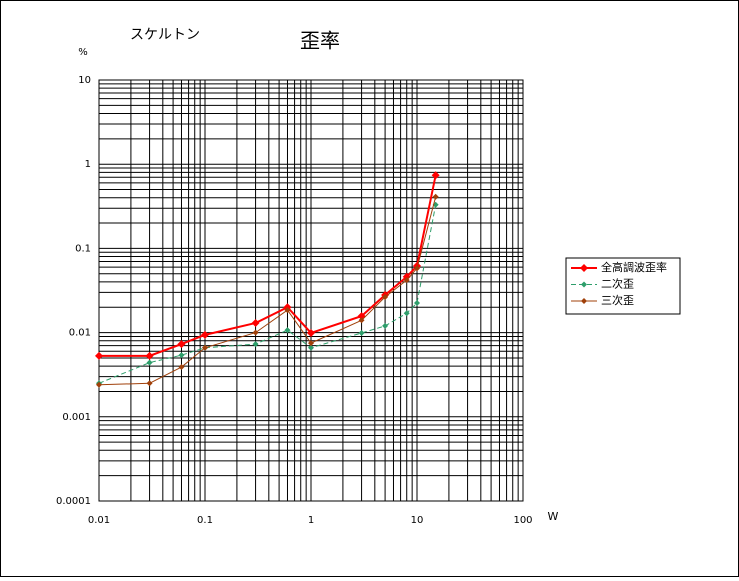 The image size is (739, 581). What do you see at coordinates (267, 294) in the screenshot?
I see `series-line` at bounding box center [267, 294].